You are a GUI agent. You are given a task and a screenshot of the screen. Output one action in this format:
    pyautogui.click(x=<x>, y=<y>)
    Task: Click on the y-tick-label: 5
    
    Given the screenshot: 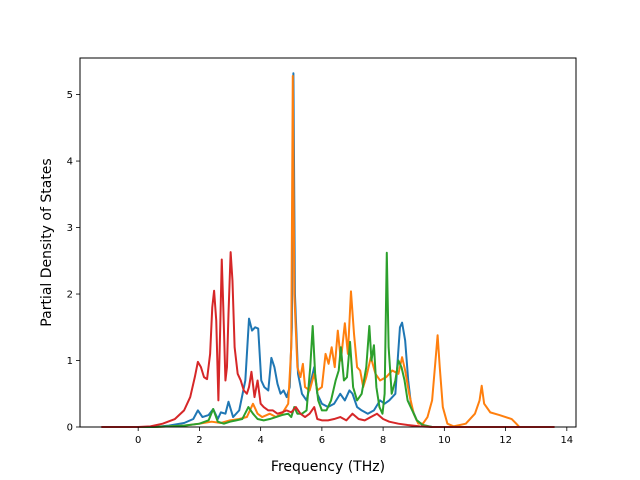 What is the action you would take?
    pyautogui.click(x=70, y=95)
    